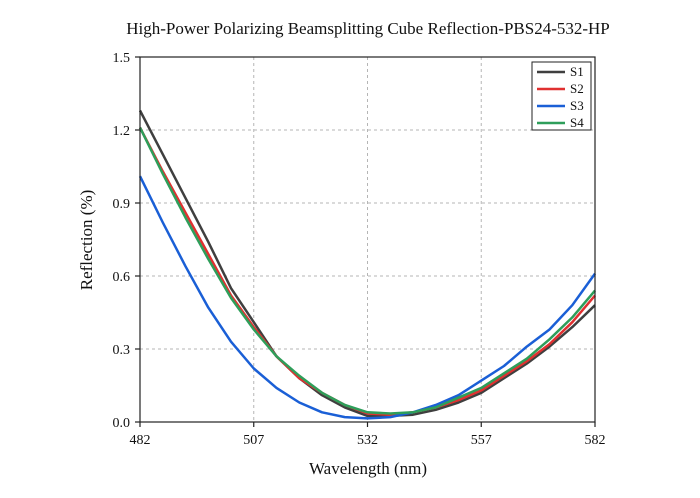 The width and height of the screenshot is (700, 498). What do you see at coordinates (577, 88) in the screenshot?
I see `legend-label-s2: S2` at bounding box center [577, 88].